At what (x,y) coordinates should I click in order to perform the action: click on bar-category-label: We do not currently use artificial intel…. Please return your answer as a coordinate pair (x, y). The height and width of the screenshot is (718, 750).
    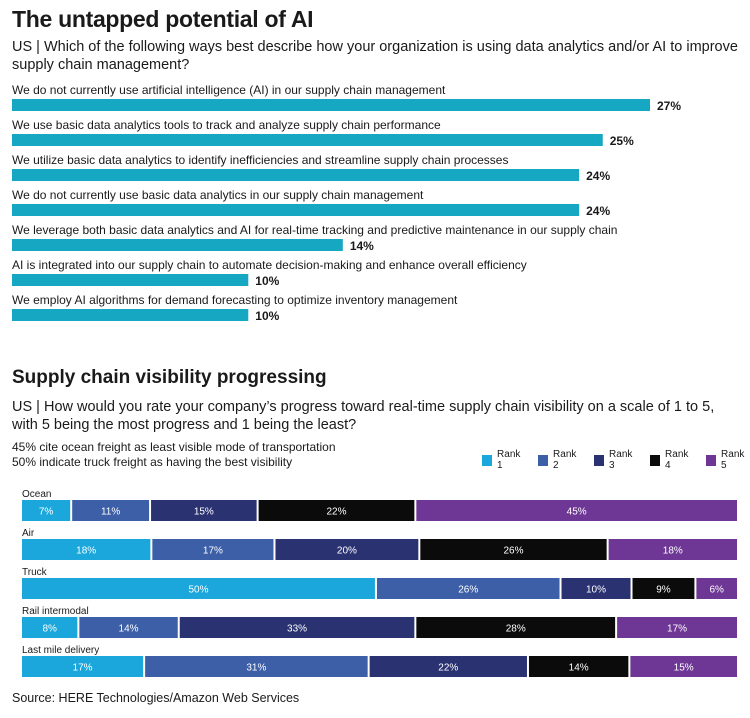
    Looking at the image, I should click on (229, 90).